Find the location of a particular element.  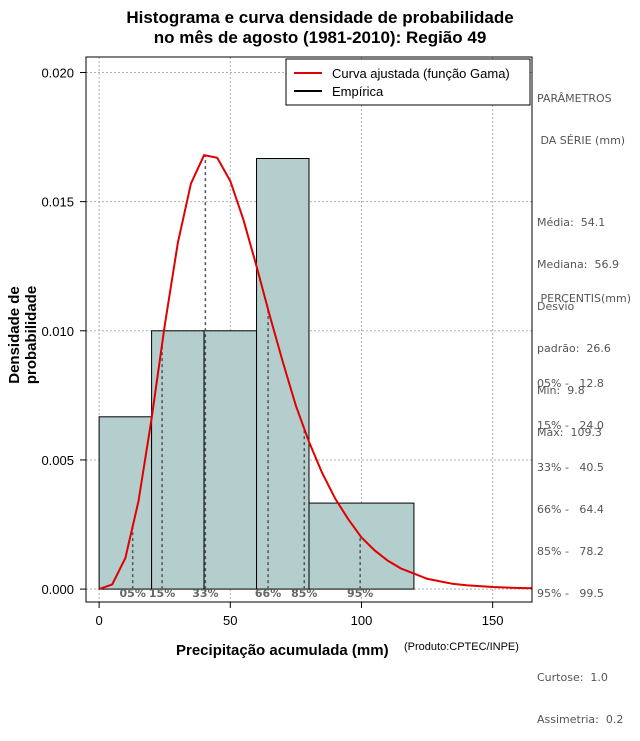

x-tick-label: 150 is located at coordinates (493, 620).